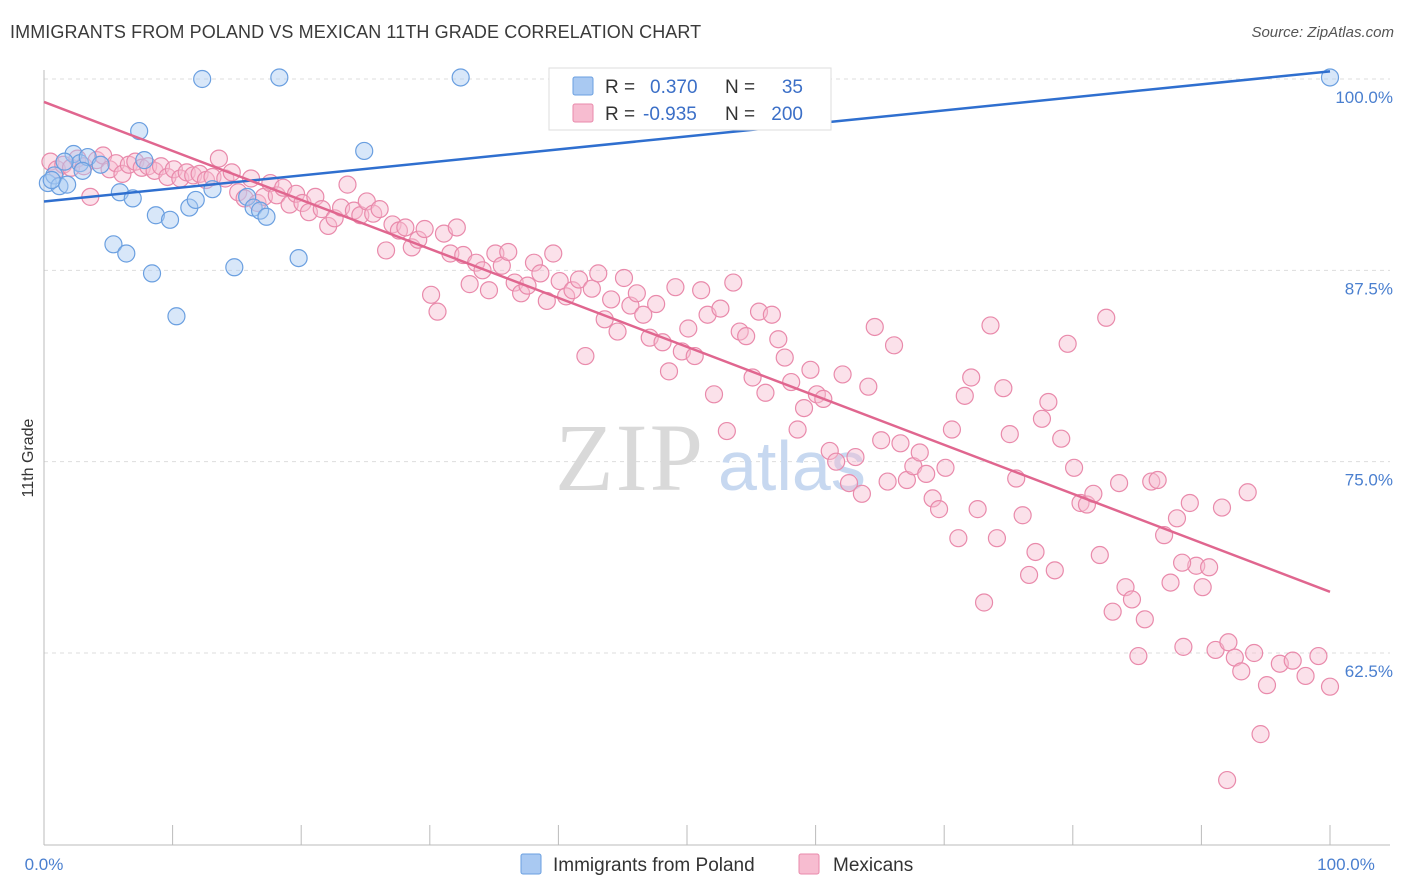 Image resolution: width=1406 pixels, height=892 pixels. What do you see at coordinates (654, 865) in the screenshot?
I see `bottom-legend-poland: Immigrants from Poland` at bounding box center [654, 865].